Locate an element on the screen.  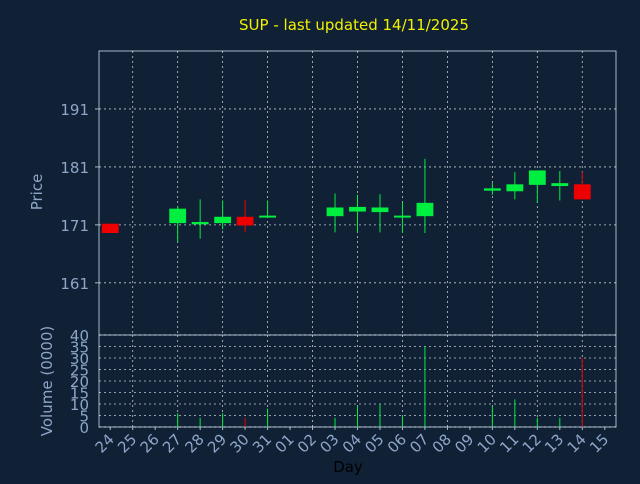
price-tick-label: 181 is located at coordinates (74, 168).